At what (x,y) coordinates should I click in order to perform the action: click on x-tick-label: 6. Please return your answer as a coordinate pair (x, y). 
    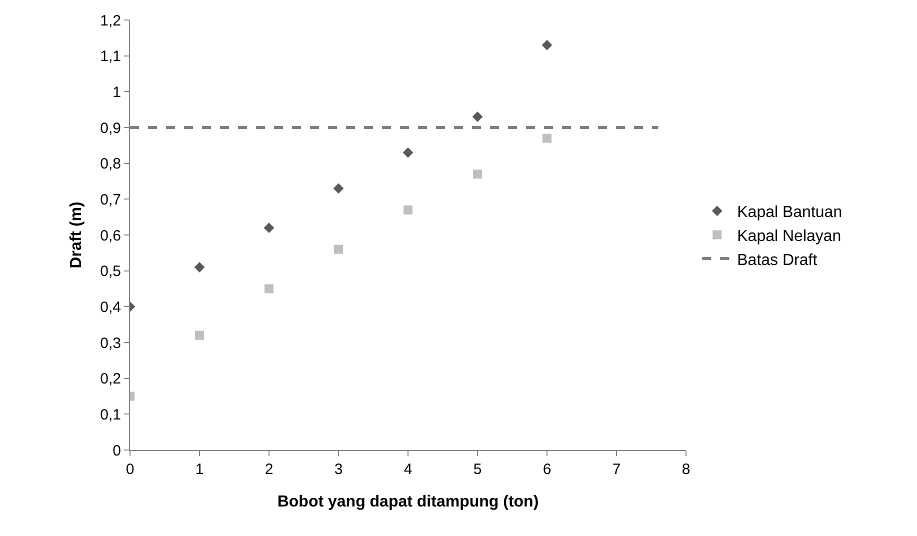
    Looking at the image, I should click on (547, 469).